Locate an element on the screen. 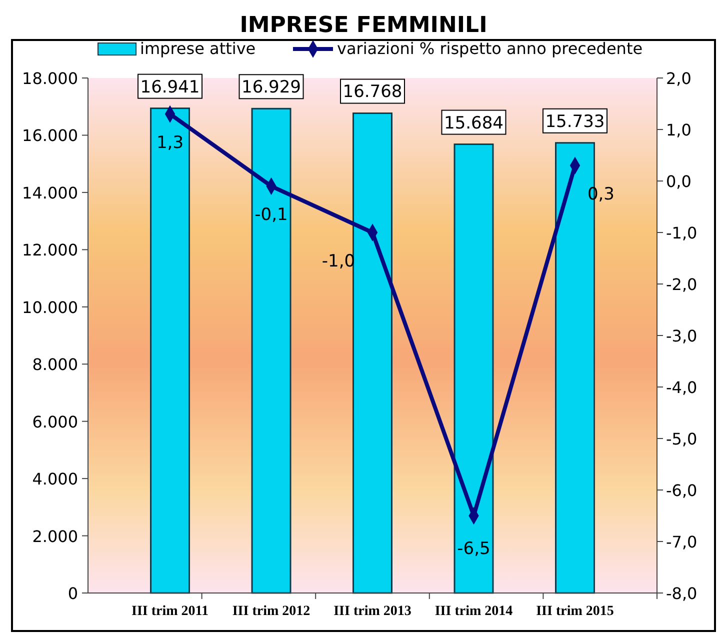 The width and height of the screenshot is (727, 641). y2-tick-label: -6,0 is located at coordinates (682, 490).